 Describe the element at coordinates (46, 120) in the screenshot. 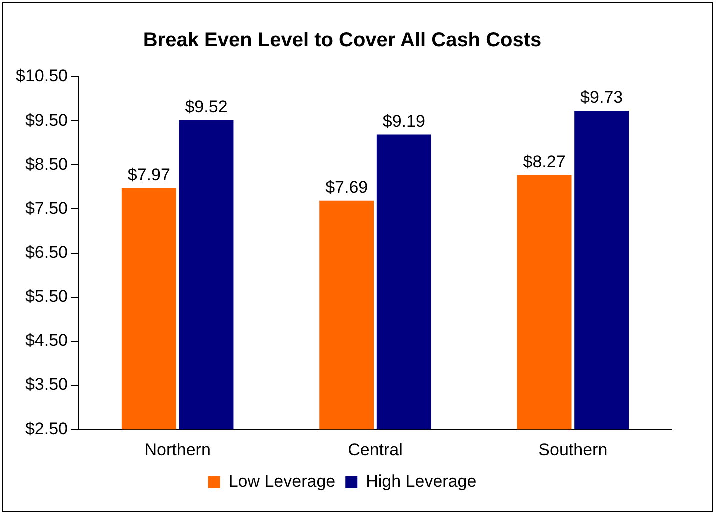

I see `y-tick-label: $9.50` at that location.